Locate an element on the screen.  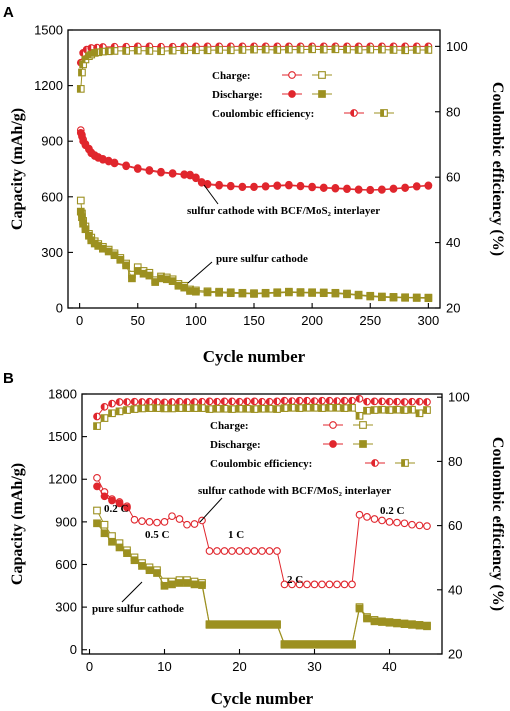
legend-a-discharge-label: Discharge: is located at coordinates (237, 95).